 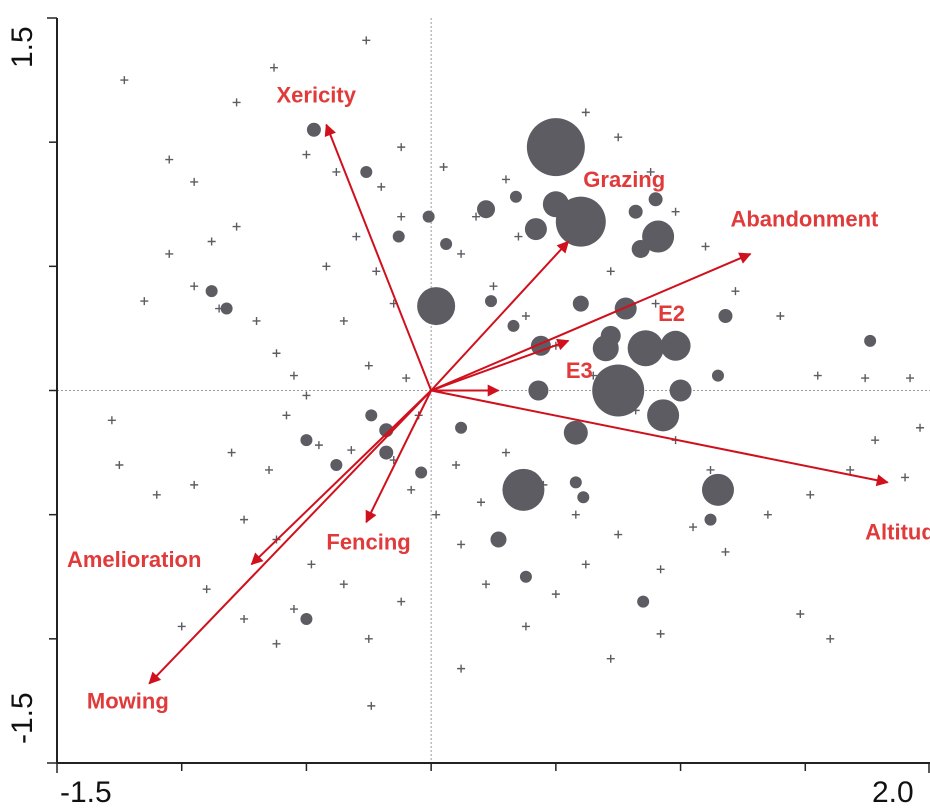 I want to click on arrow-label-mowing: Mowing, so click(x=128, y=700).